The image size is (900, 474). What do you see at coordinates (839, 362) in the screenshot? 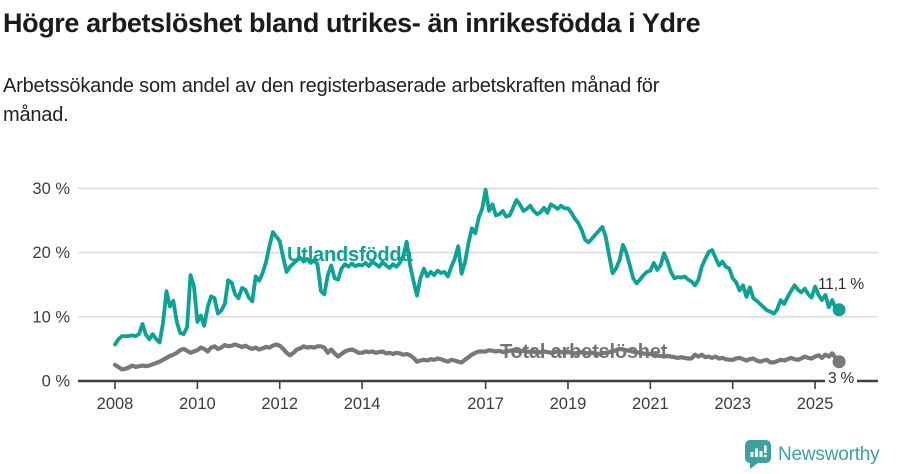
I see `end-dot-total` at bounding box center [839, 362].